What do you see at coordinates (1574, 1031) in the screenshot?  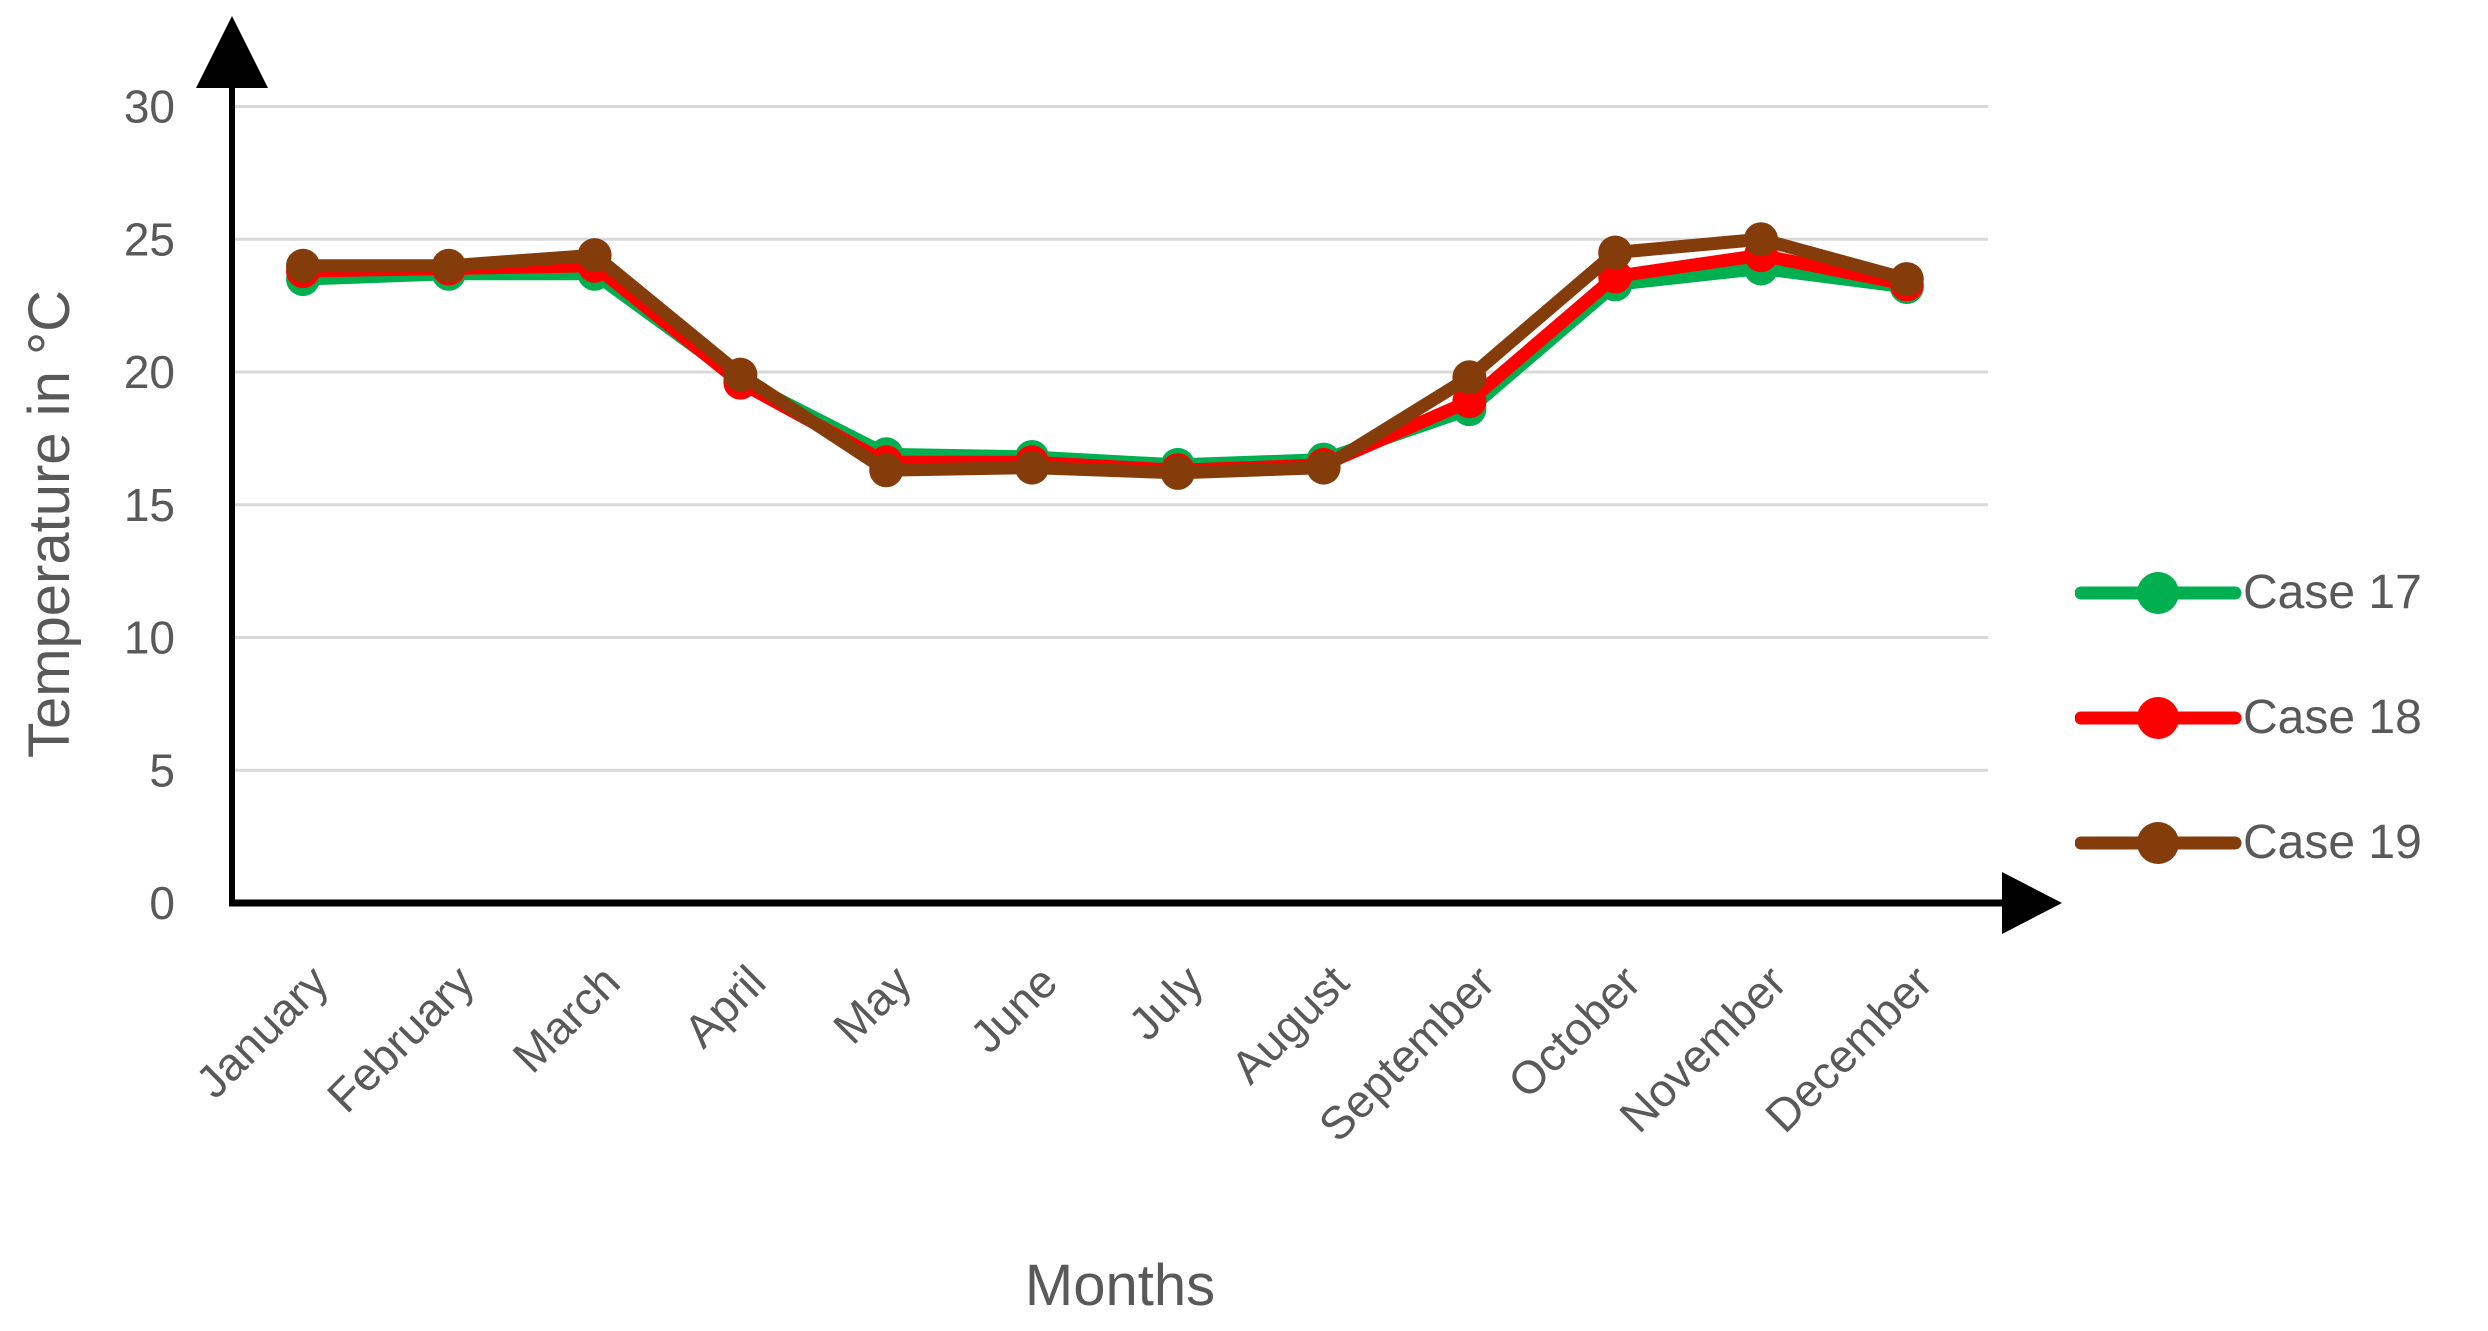 I see `x-category-label: October` at bounding box center [1574, 1031].